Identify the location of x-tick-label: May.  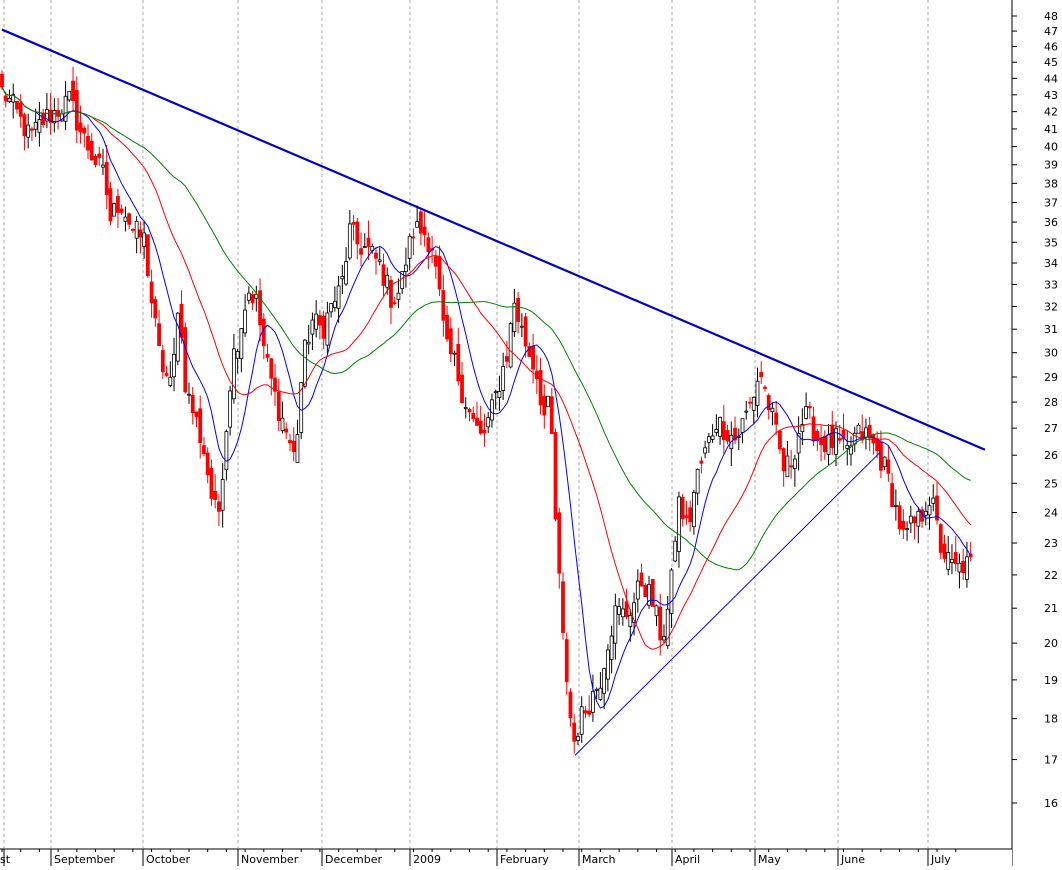
(769, 859).